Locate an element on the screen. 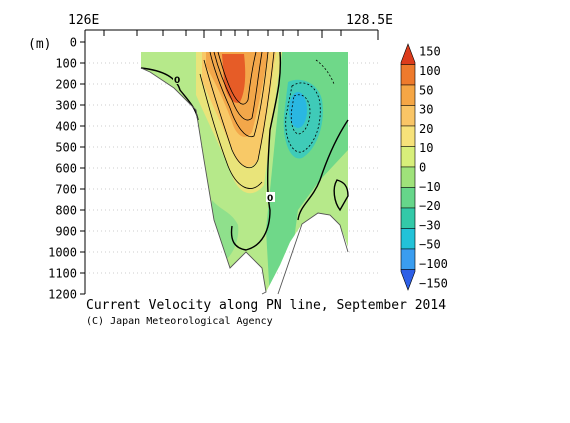 The height and width of the screenshot is (423, 570). y-tick-label: 600 is located at coordinates (66, 169).